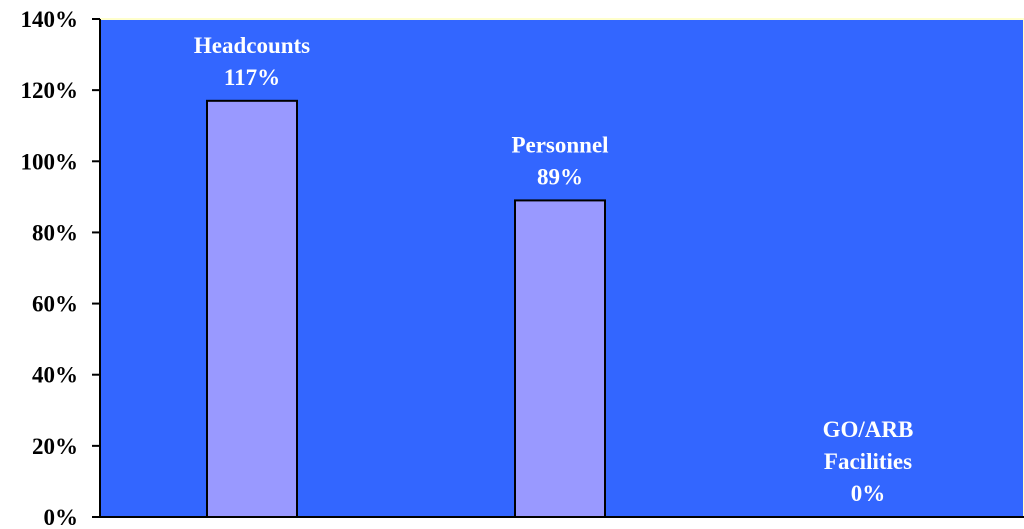  I want to click on bar-data-label: Facilities, so click(868, 461).